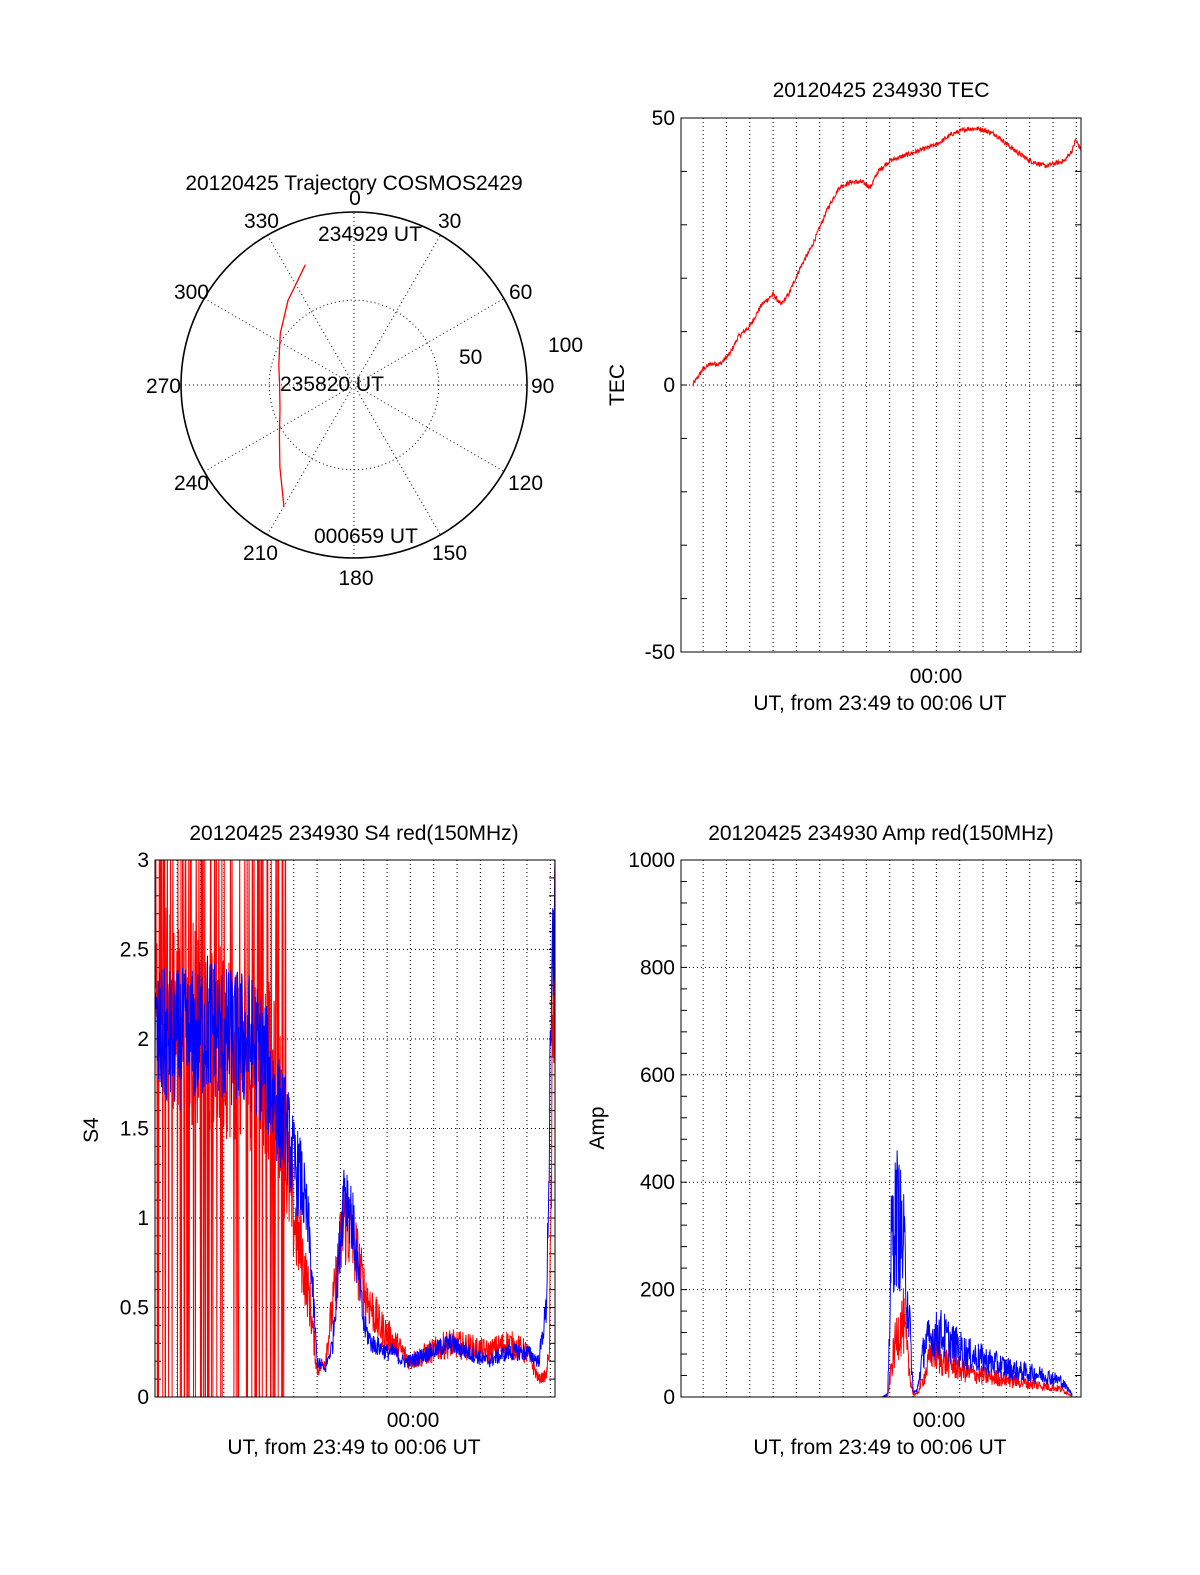 Image resolution: width=1200 pixels, height=1575 pixels. What do you see at coordinates (191, 292) in the screenshot?
I see `polar-angle-label: 300` at bounding box center [191, 292].